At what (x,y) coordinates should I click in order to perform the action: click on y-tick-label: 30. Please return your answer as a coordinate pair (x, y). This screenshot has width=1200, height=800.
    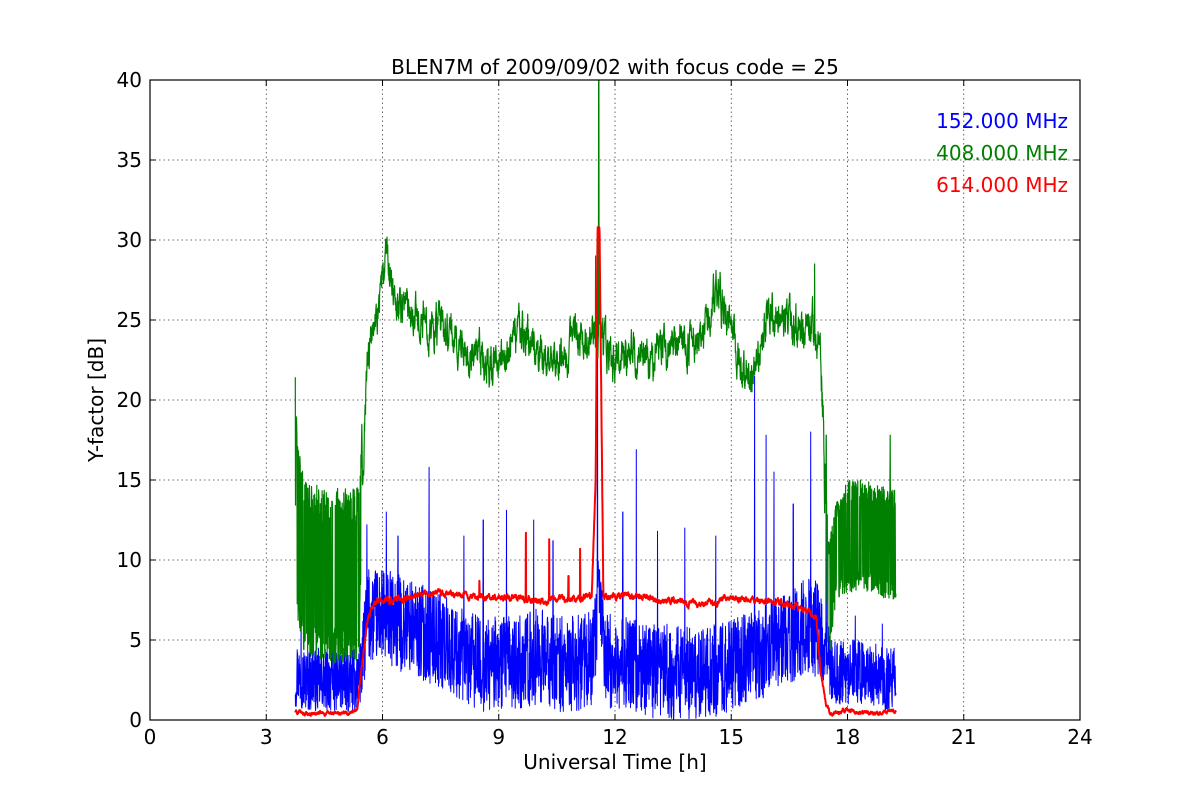
    Looking at the image, I should click on (129, 240).